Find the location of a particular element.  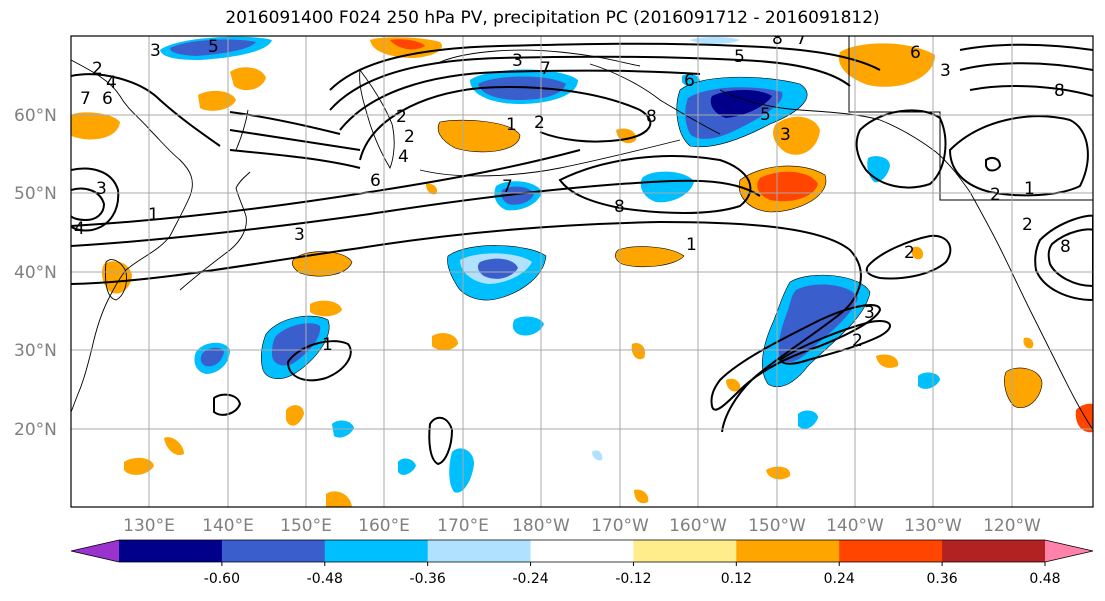

colorbar-tick-label: -0.12 is located at coordinates (633, 579).